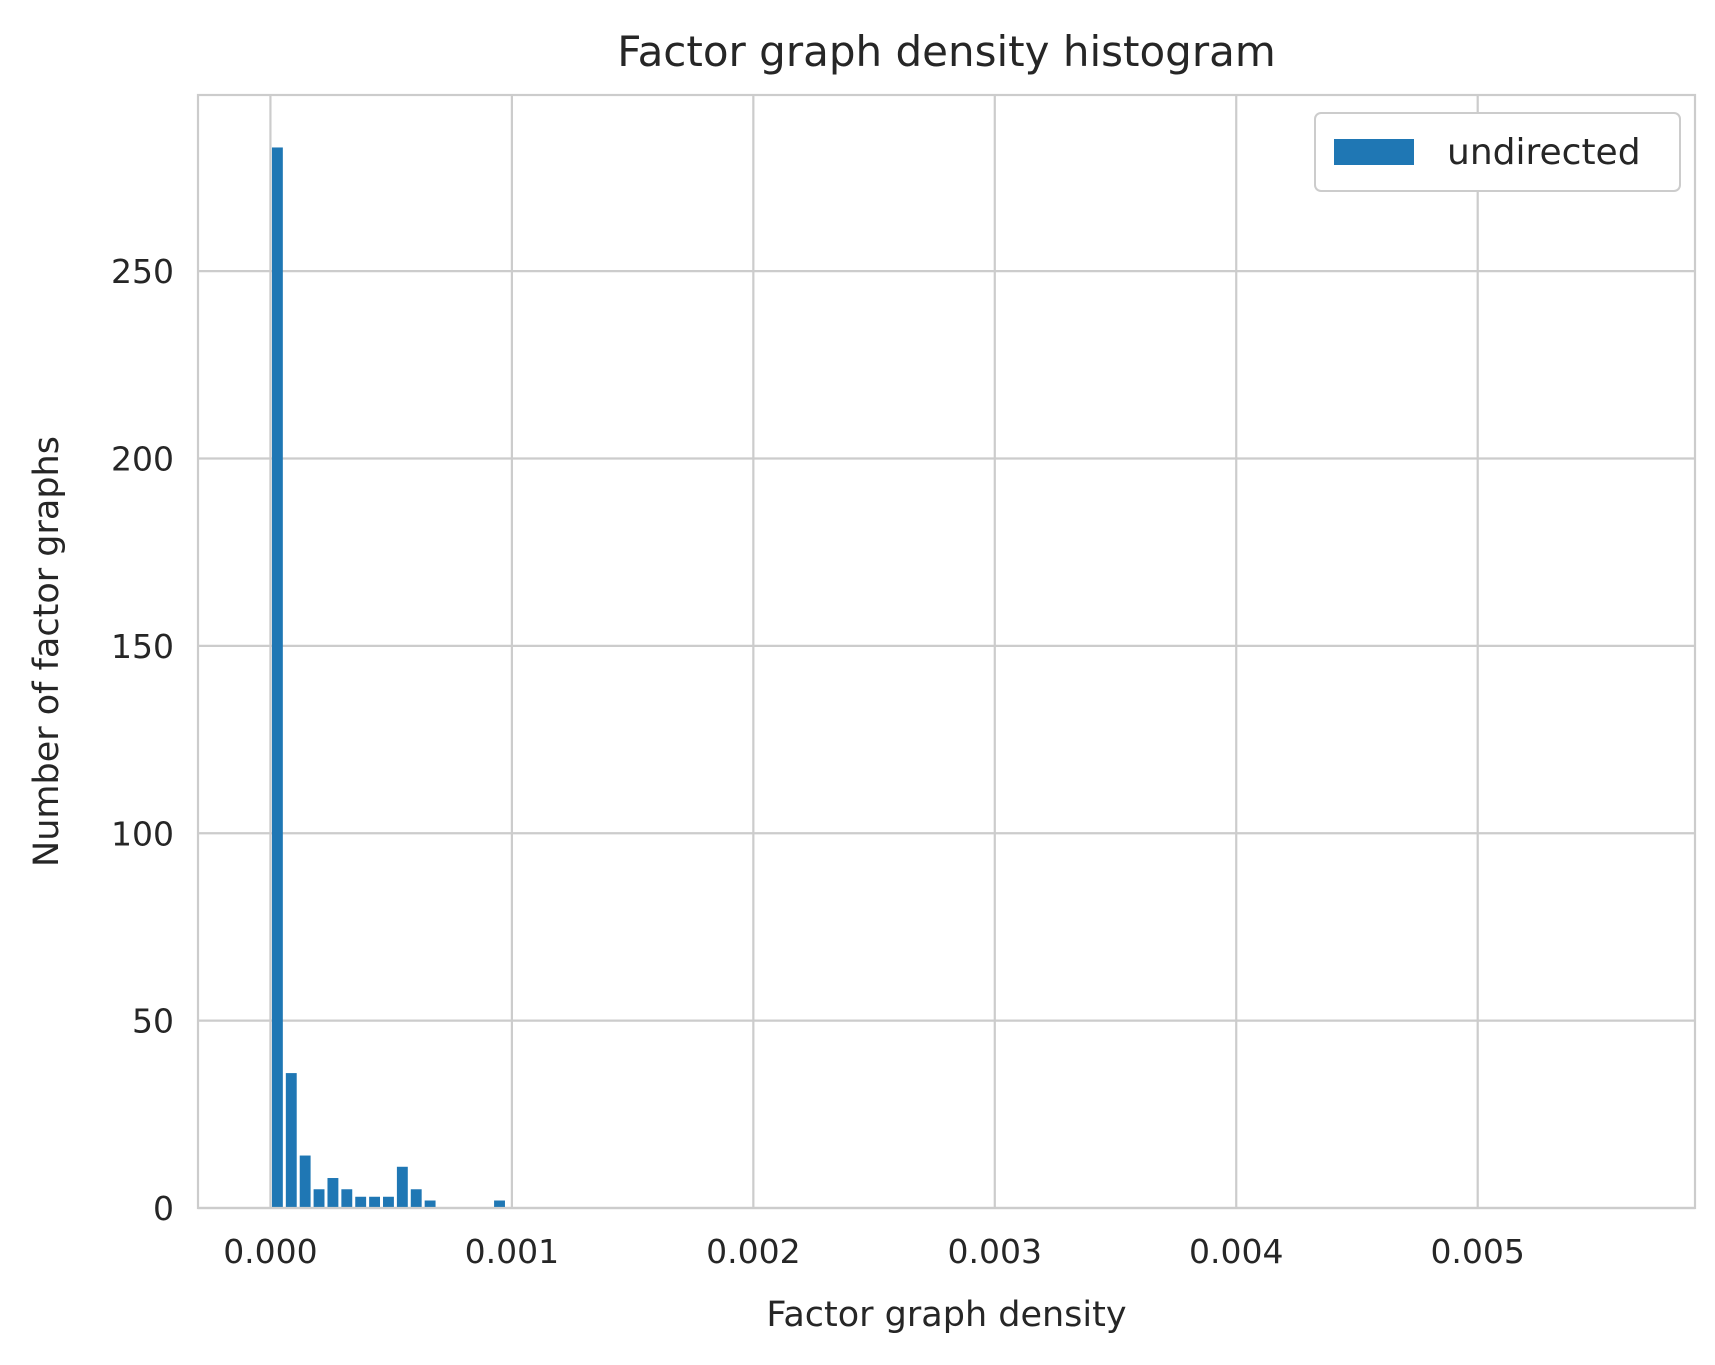 The height and width of the screenshot is (1365, 1715). What do you see at coordinates (142, 740) in the screenshot?
I see `y-tick-labels: 0 50 100 150 200 250` at bounding box center [142, 740].